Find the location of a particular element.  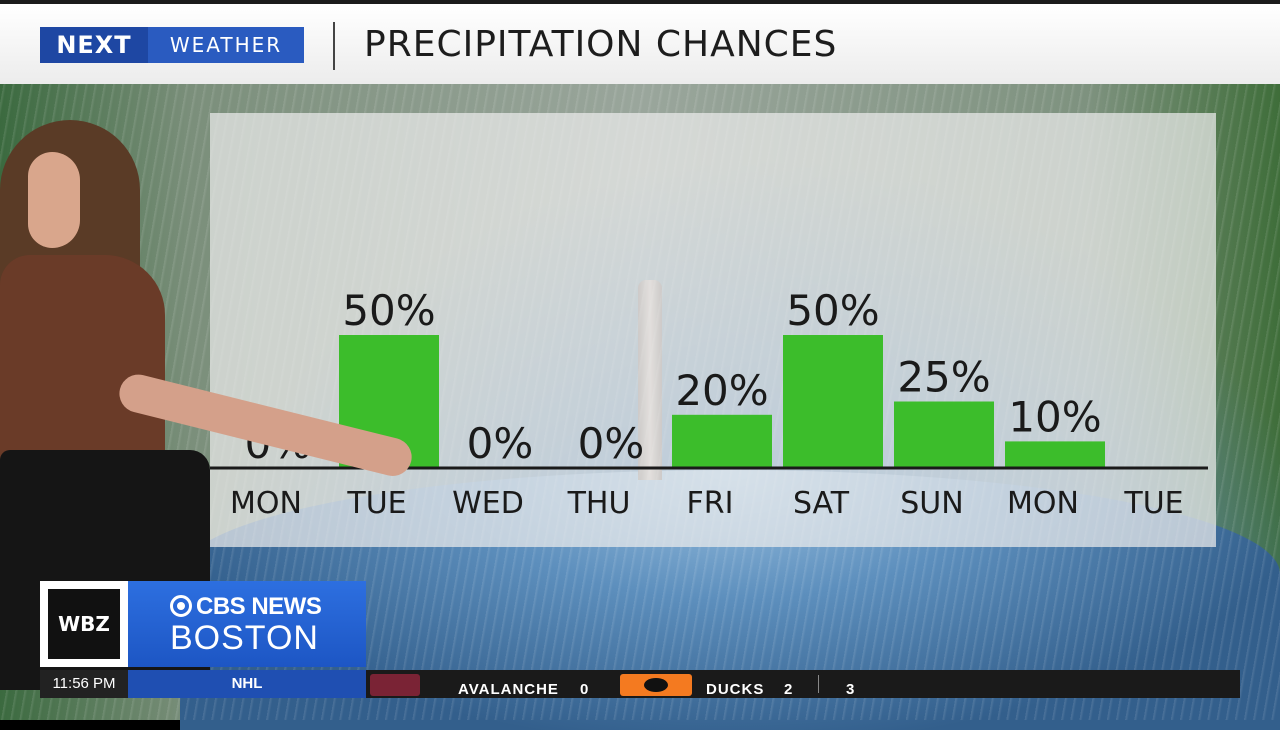

brand-weather-text: WEATHER is located at coordinates (226, 45).